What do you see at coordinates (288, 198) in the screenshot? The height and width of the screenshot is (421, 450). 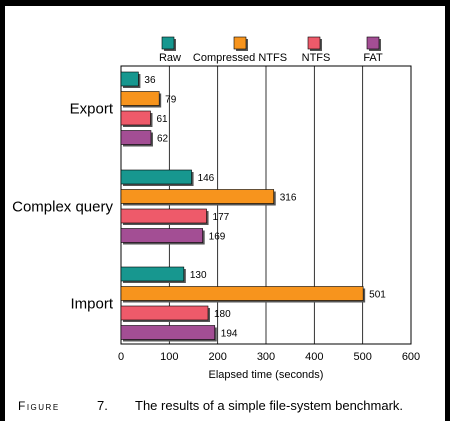 I see `bar-value-label: 316` at bounding box center [288, 198].